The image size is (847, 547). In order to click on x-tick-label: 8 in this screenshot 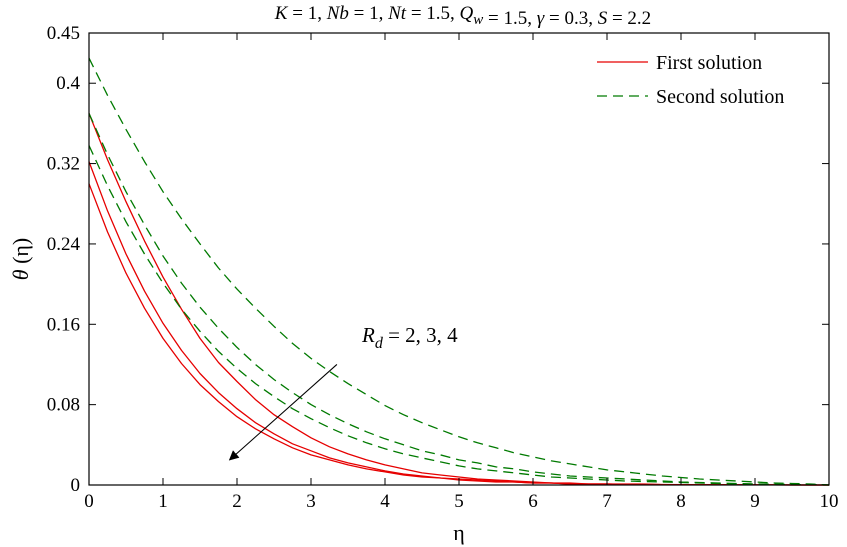, I will do `click(681, 501)`.